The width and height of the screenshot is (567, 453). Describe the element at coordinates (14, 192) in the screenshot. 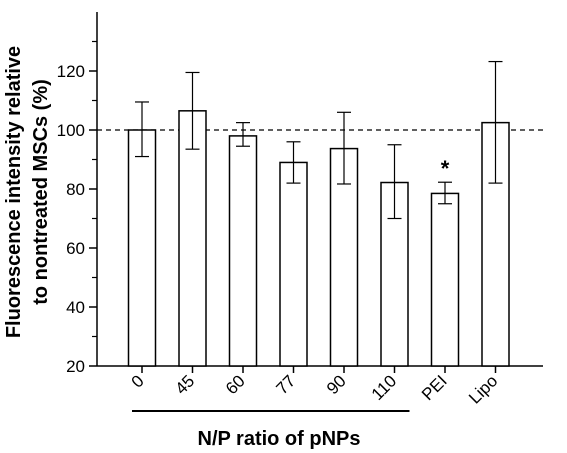

I see `y-axis-label-line1: Fluorescence intensity relative` at that location.